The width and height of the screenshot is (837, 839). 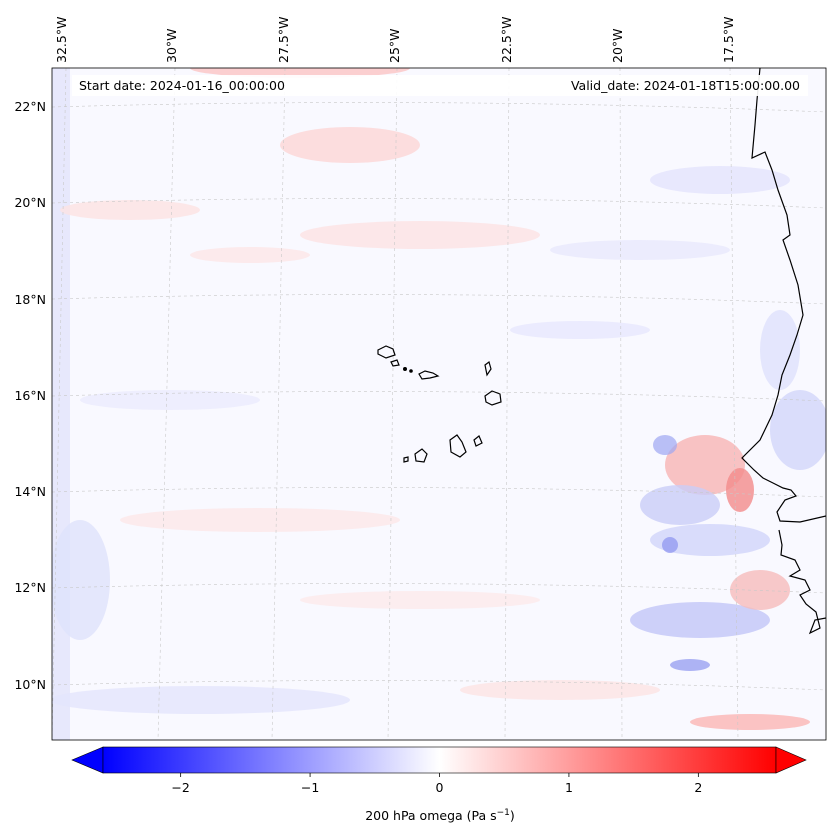 What do you see at coordinates (386, 352) in the screenshot?
I see `island-santo-antao` at bounding box center [386, 352].